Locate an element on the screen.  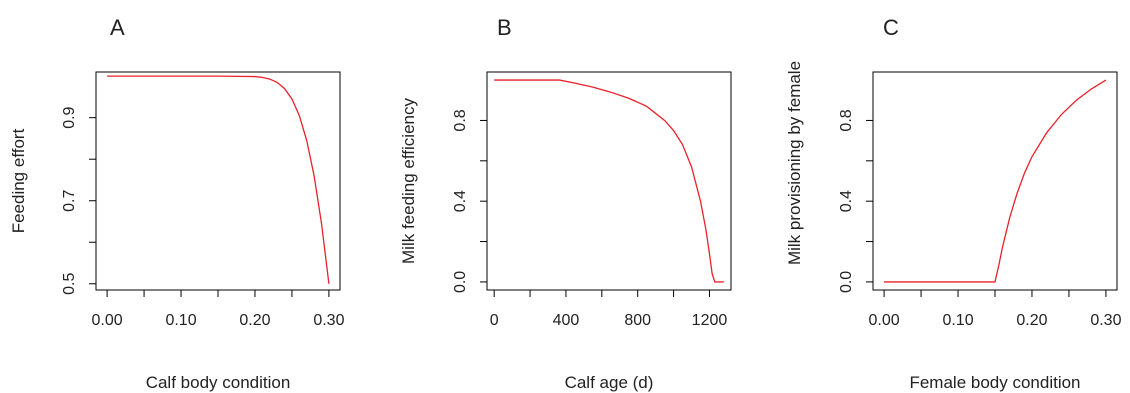
panel-a-x-axis-label: Calf body condition is located at coordinates (218, 382).